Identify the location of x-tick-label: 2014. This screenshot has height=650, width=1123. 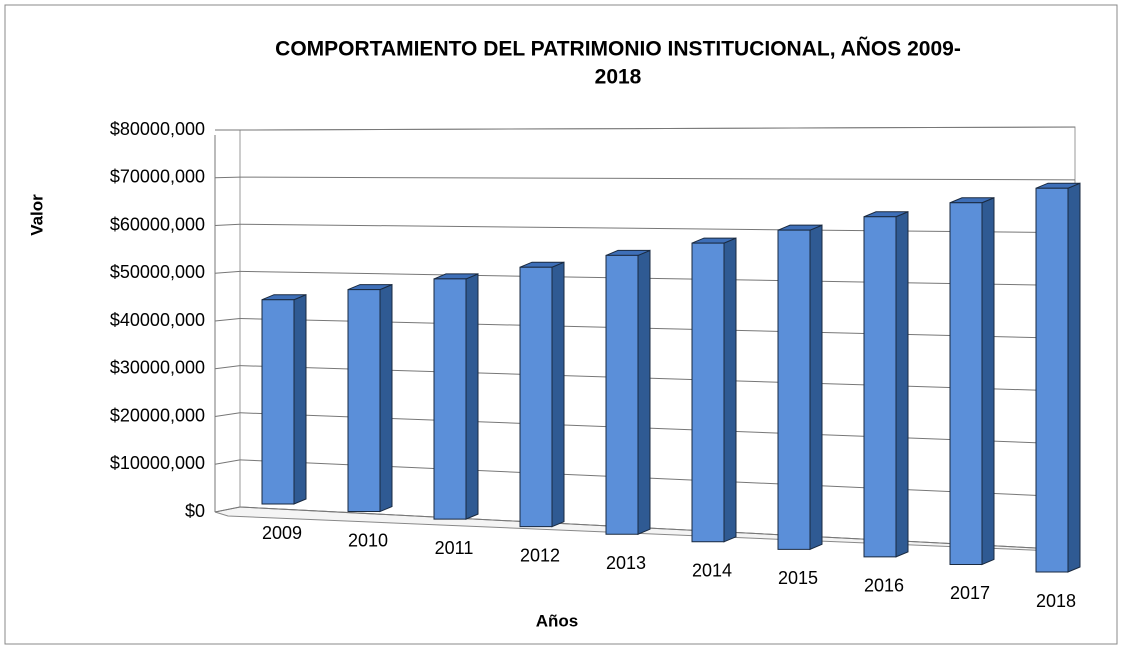
(712, 571).